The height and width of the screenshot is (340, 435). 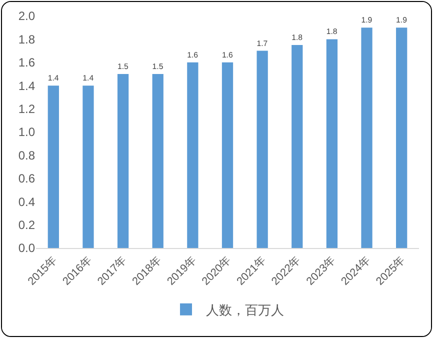 I want to click on y-tick-label: 1.6, so click(x=27, y=63).